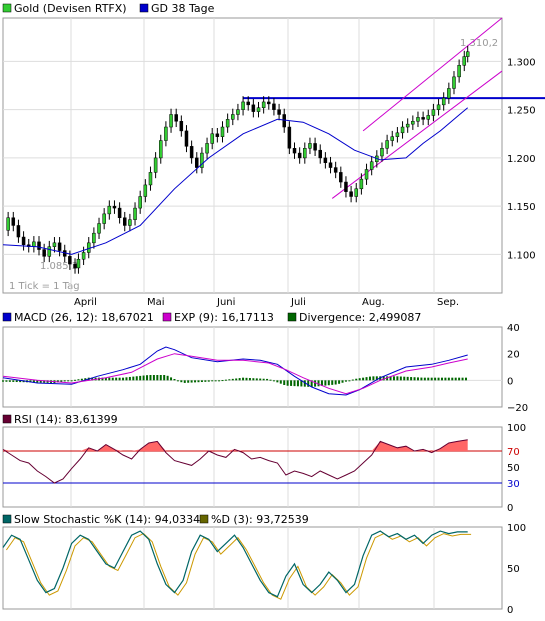  Describe the element at coordinates (479, 43) in the screenshot. I see `high-price-label: 1.310,2` at that location.